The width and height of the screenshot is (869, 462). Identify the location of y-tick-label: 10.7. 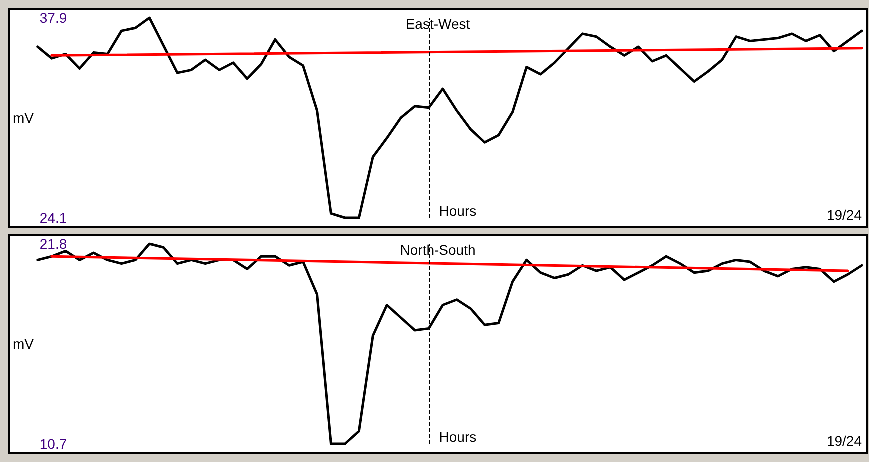
(54, 444).